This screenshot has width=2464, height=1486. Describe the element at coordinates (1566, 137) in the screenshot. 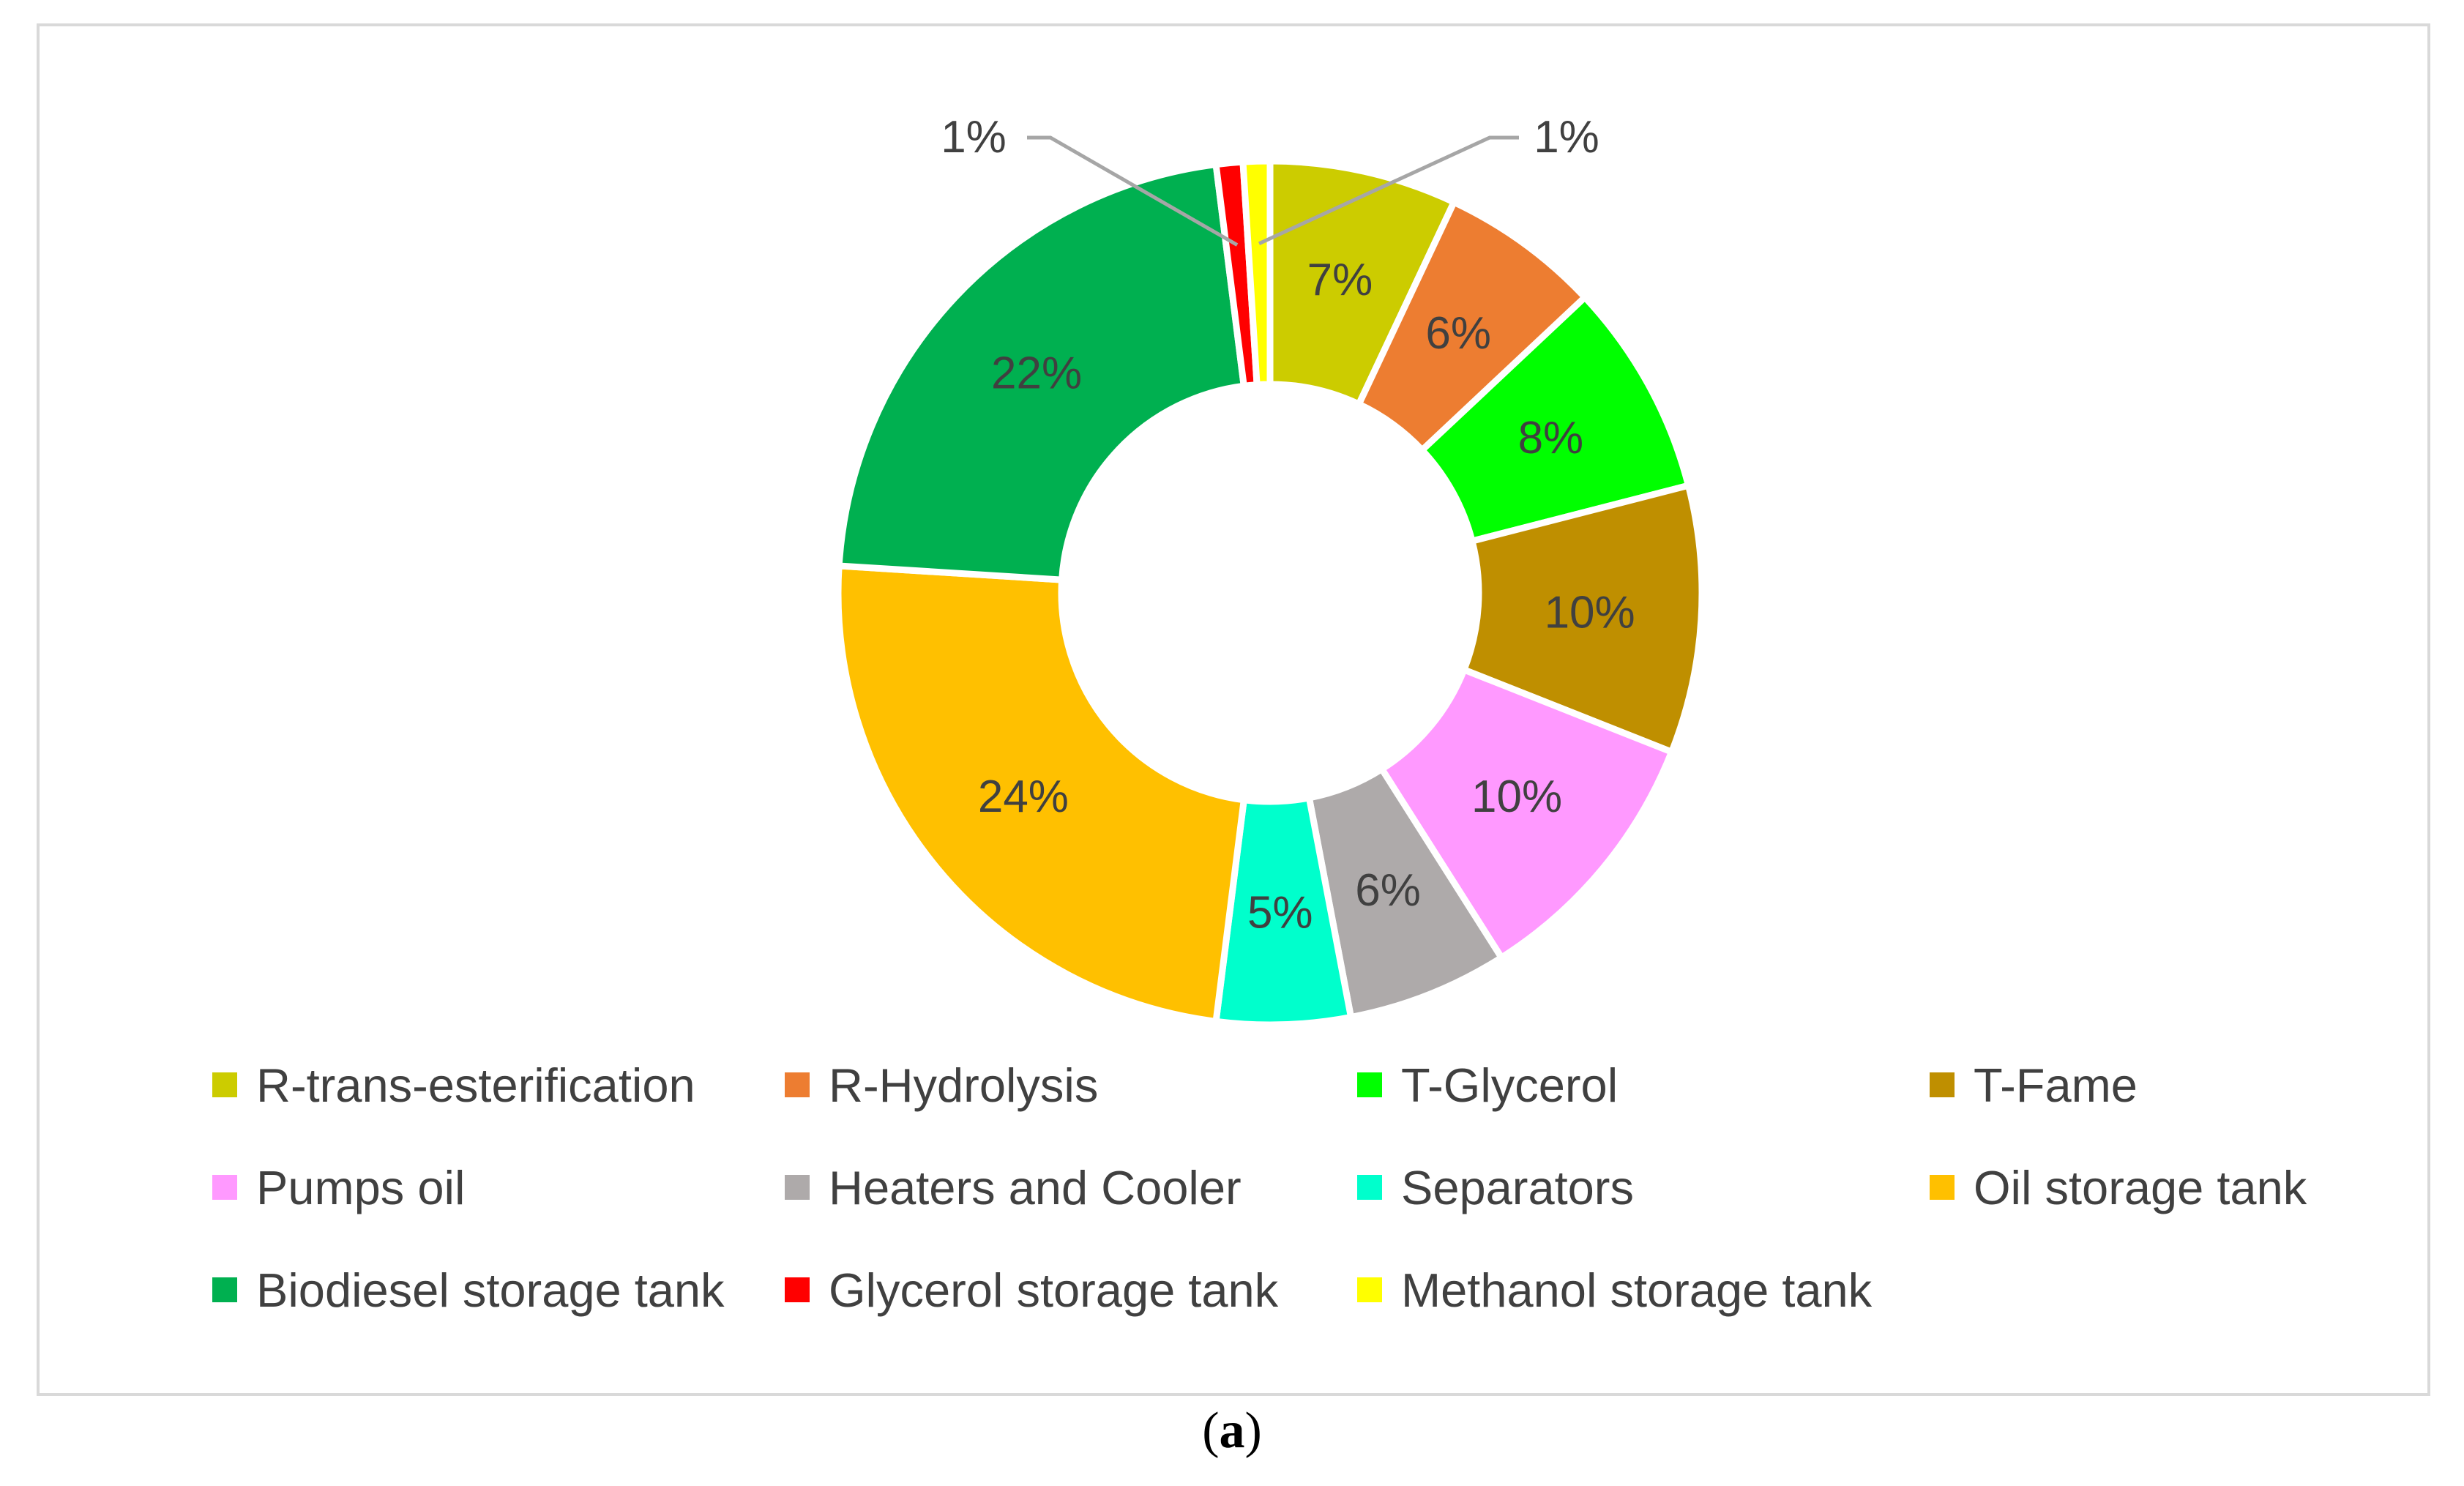

I see `data-label-methanol-storage-tank: 1%` at that location.